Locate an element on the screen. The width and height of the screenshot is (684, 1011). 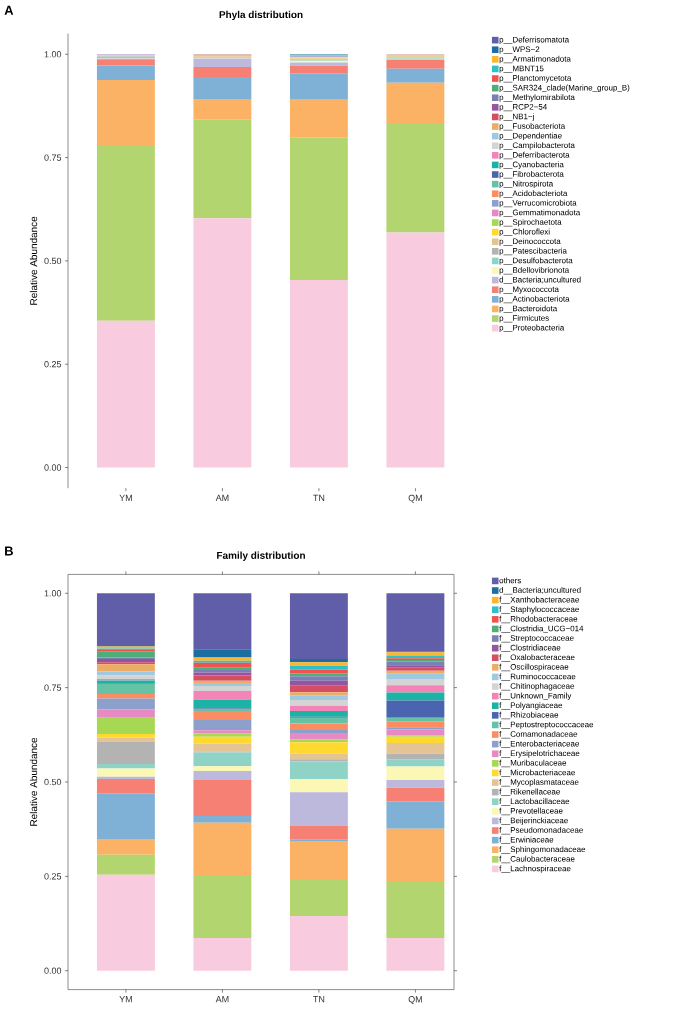
chart-title: Phyla distribution is located at coordinates (261, 15).